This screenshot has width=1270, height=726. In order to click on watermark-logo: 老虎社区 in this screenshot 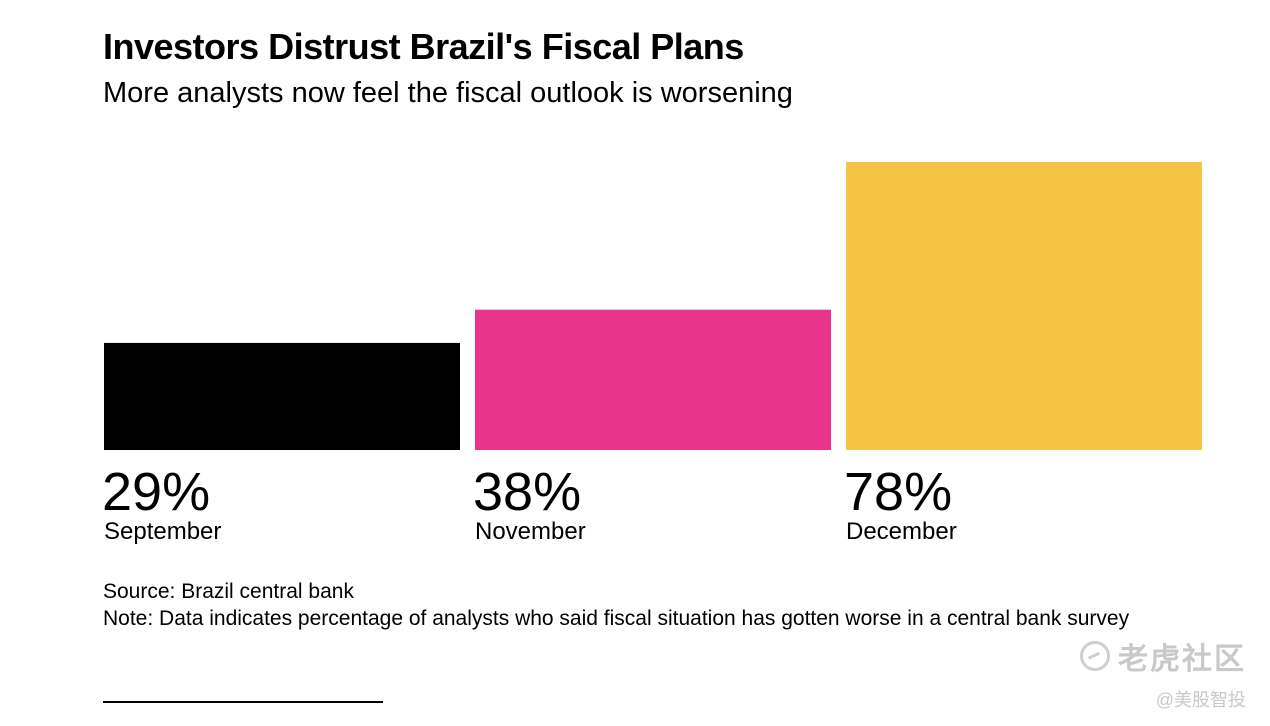, I will do `click(1163, 656)`.